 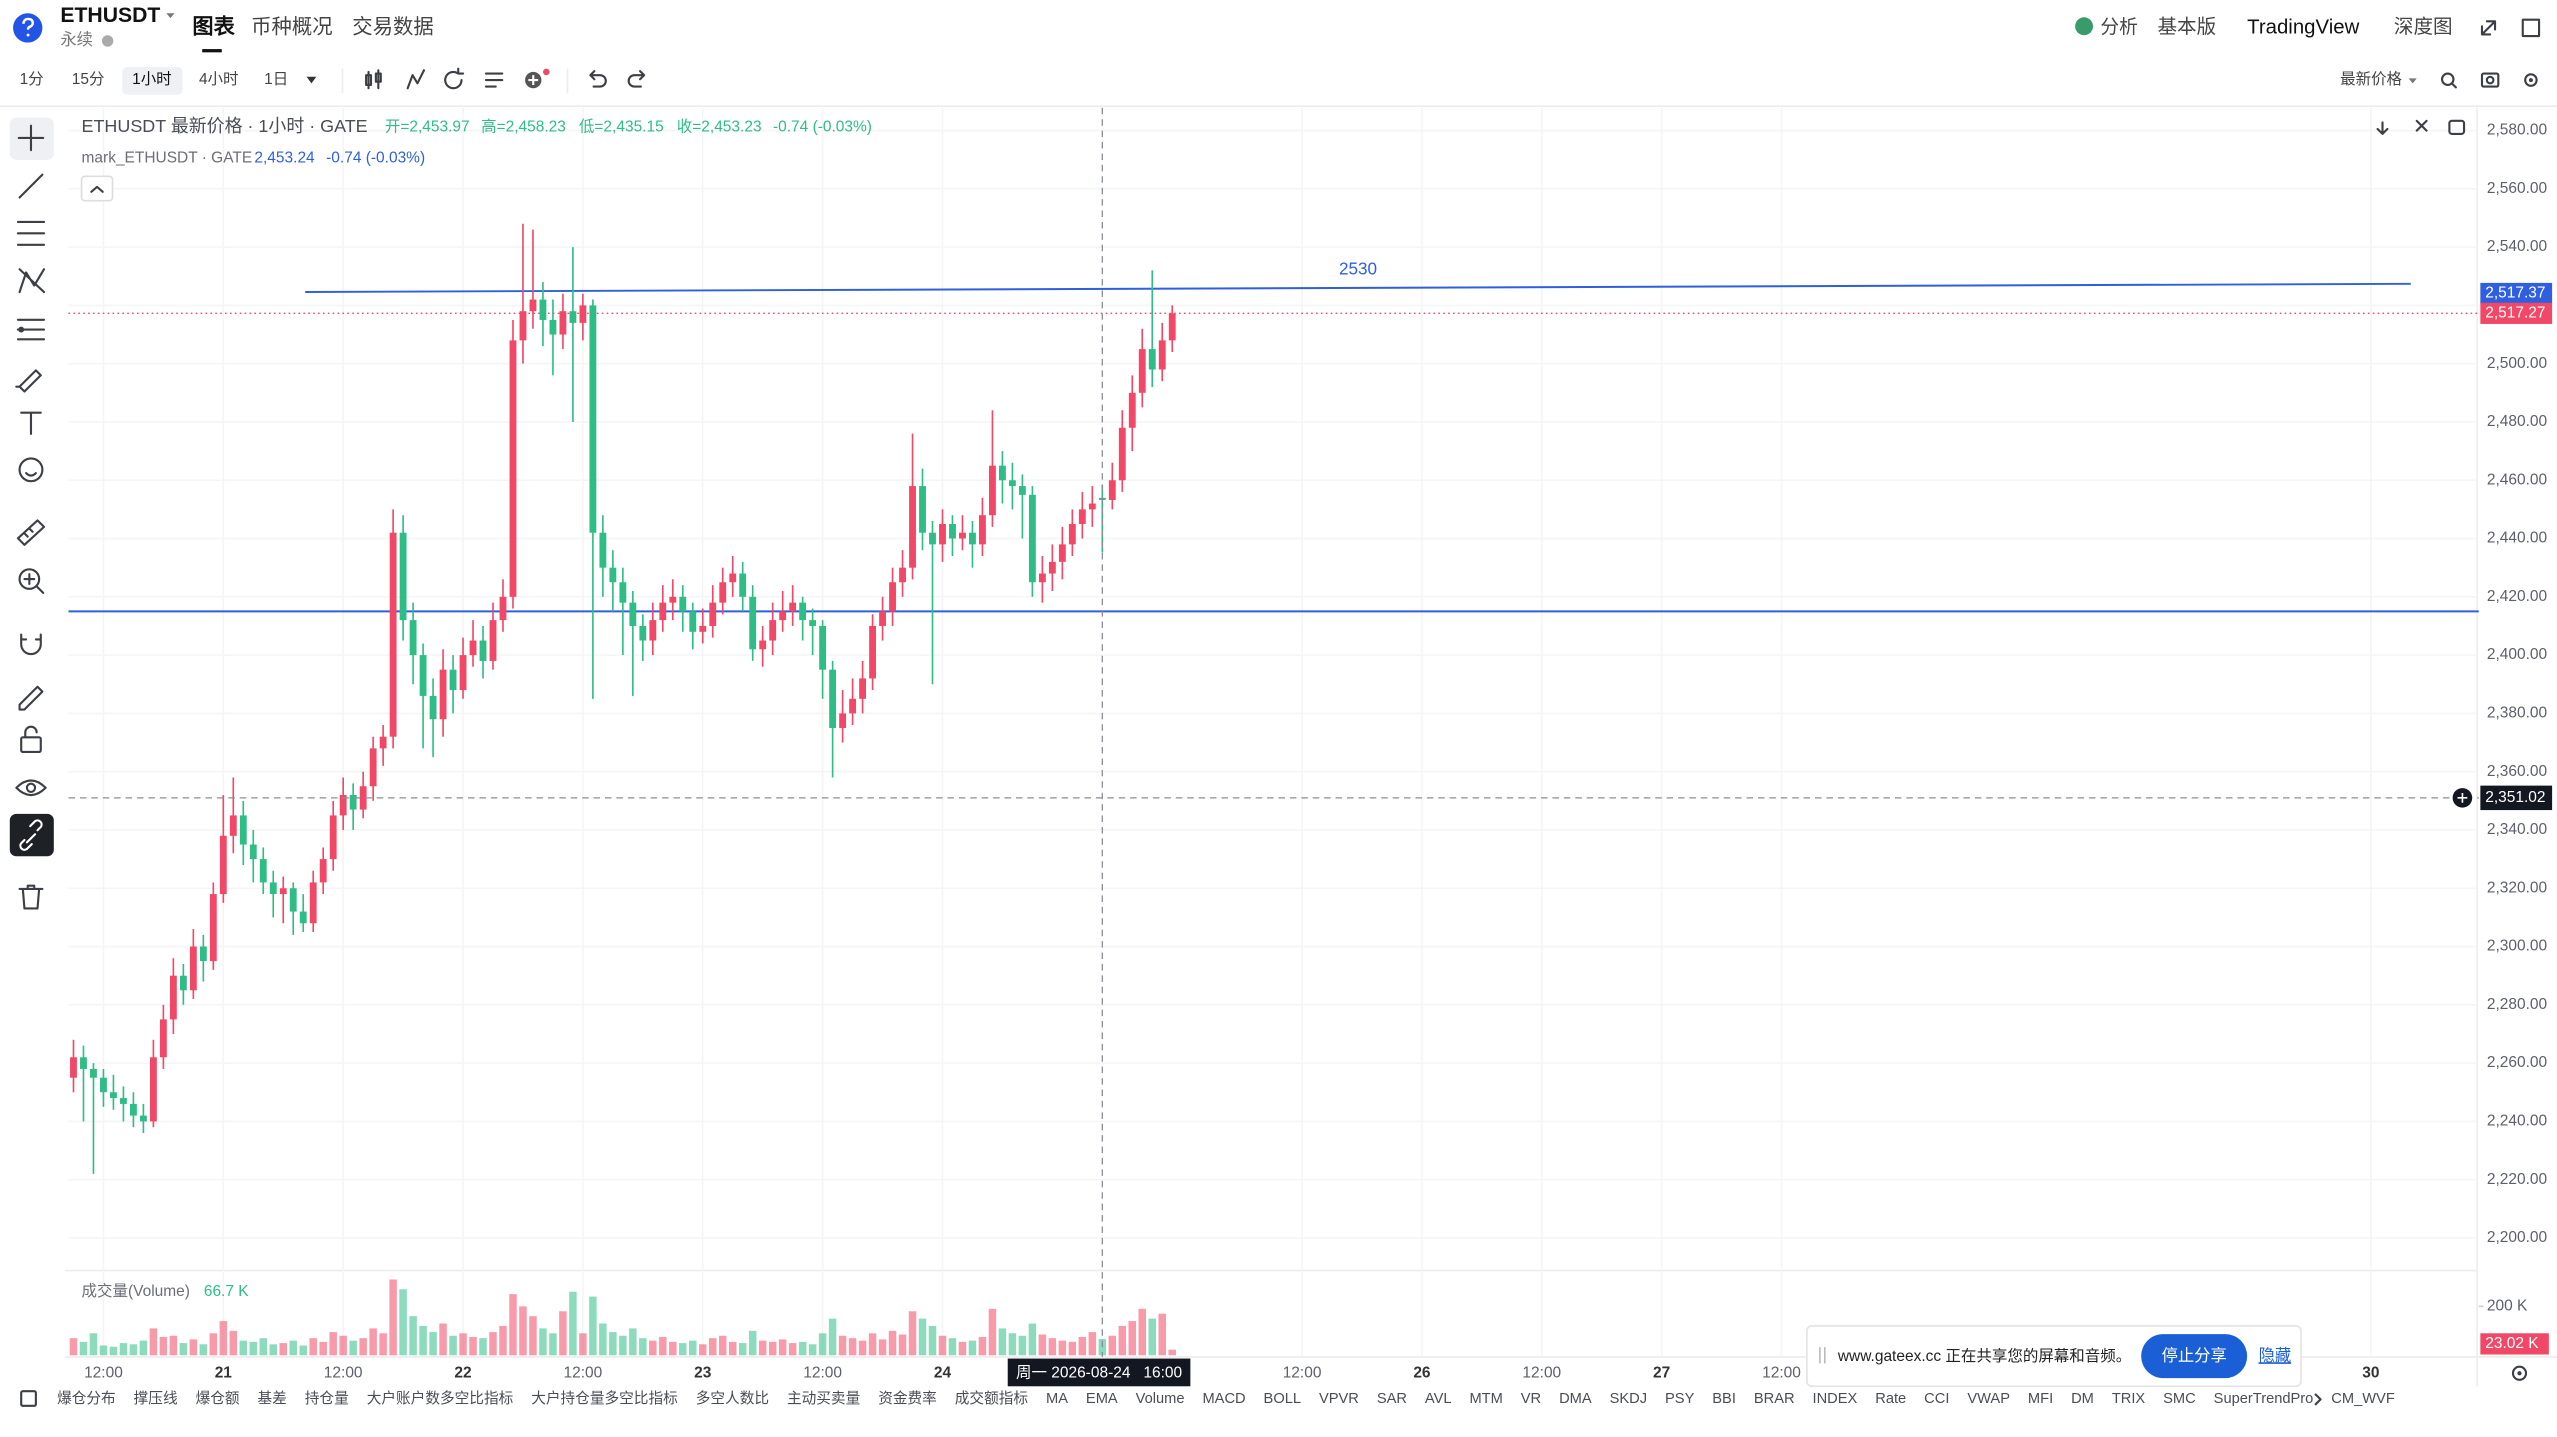 What do you see at coordinates (28, 1398) in the screenshot?
I see `calendar-icon` at bounding box center [28, 1398].